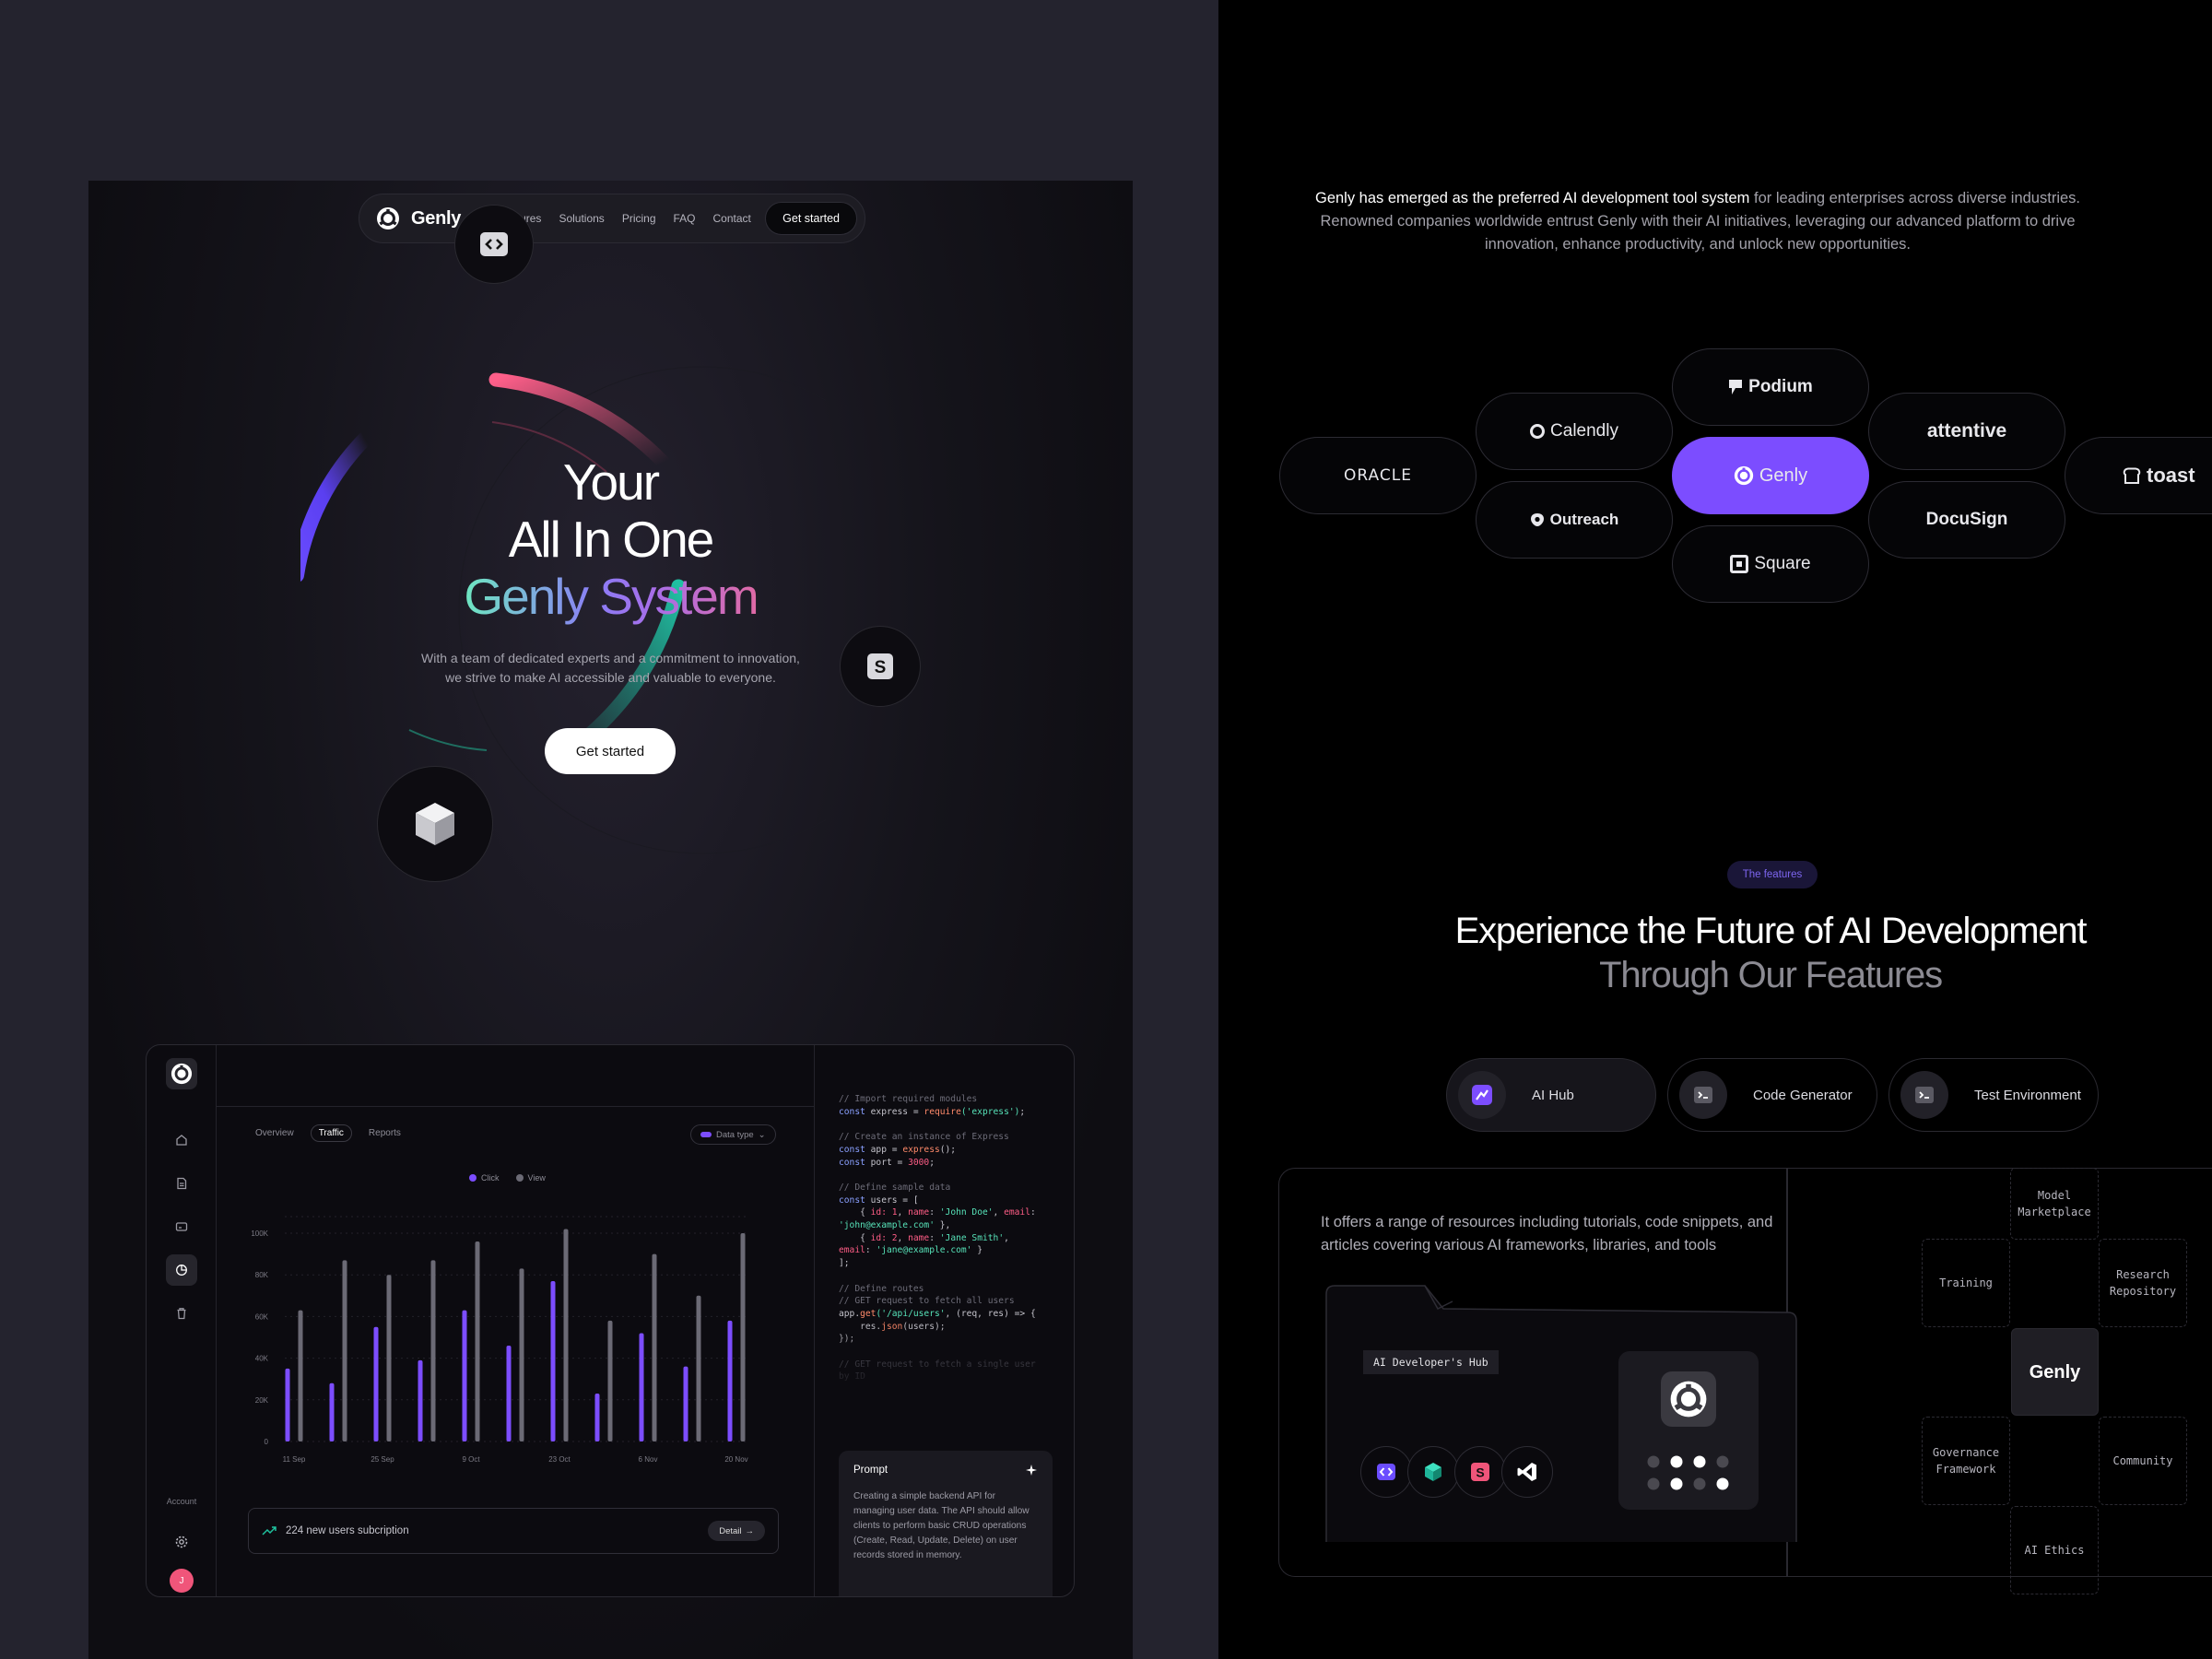 This screenshot has height=1659, width=2212. Describe the element at coordinates (181, 1542) in the screenshot. I see `settings-button` at that location.